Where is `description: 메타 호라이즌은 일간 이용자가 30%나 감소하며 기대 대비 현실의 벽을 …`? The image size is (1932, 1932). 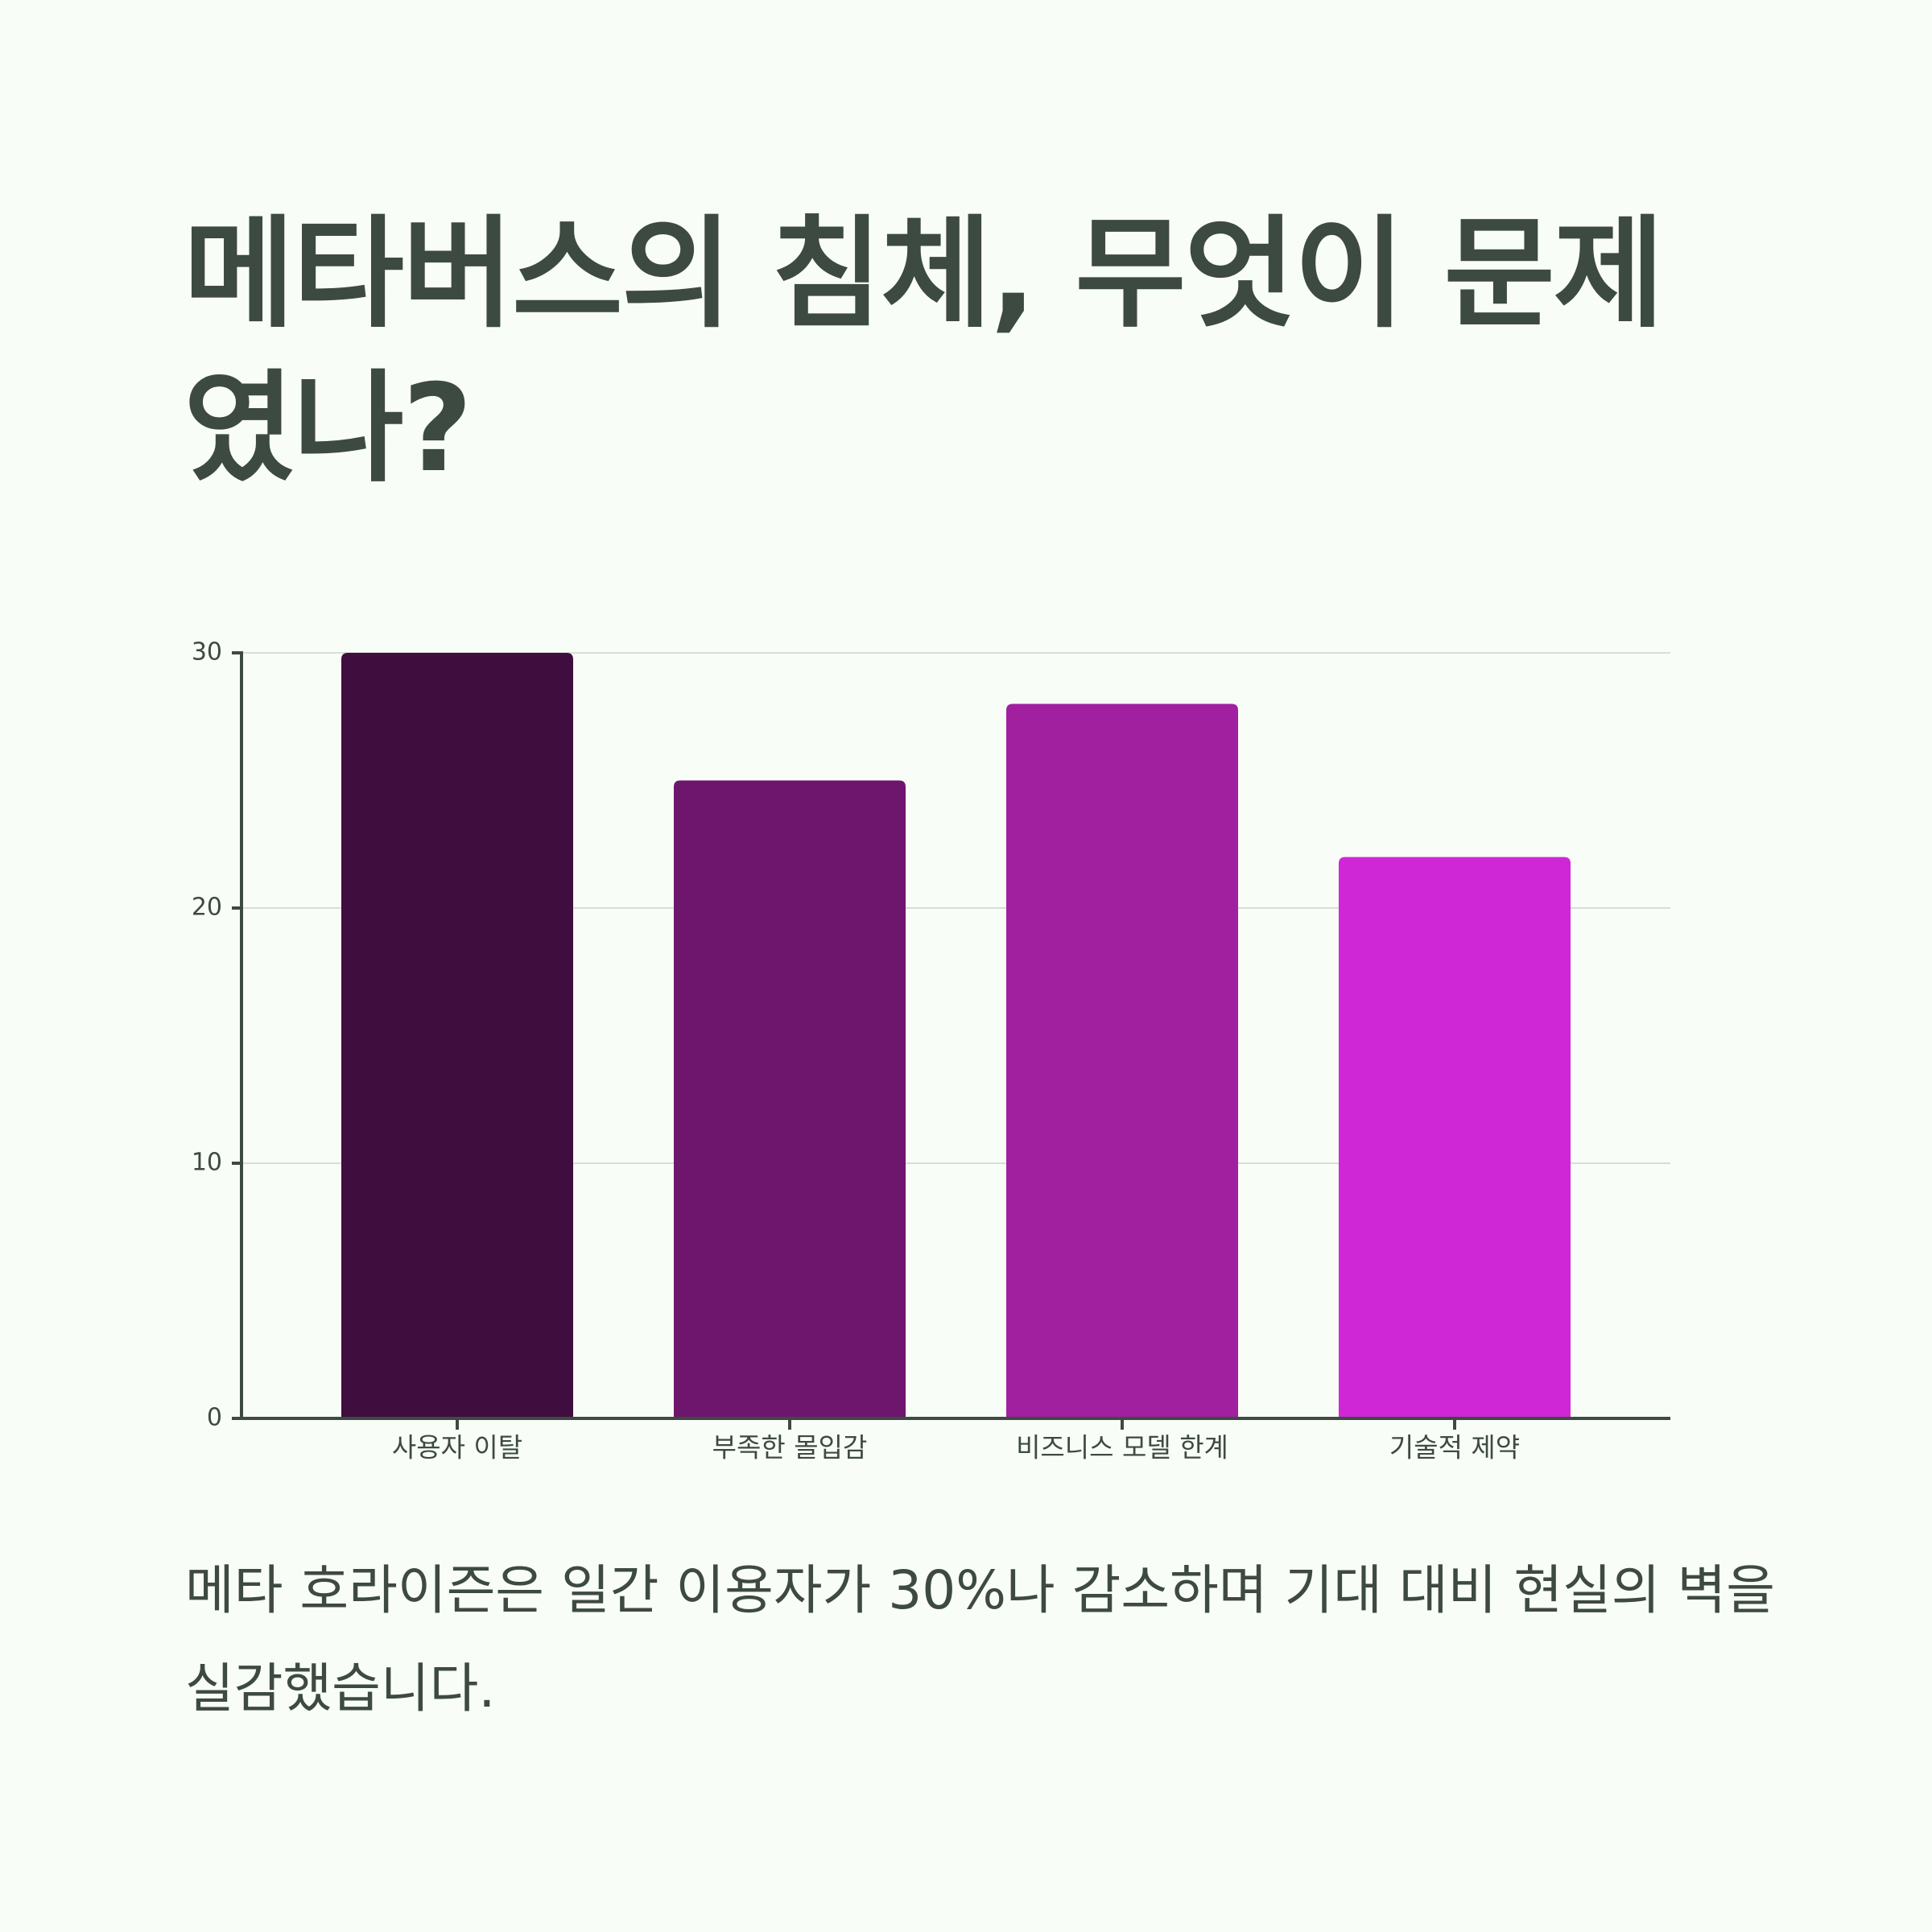
description: 메타 호라이즌은 일간 이용자가 30%나 감소하며 기대 대비 현실의 벽을 … is located at coordinates (980, 1639).